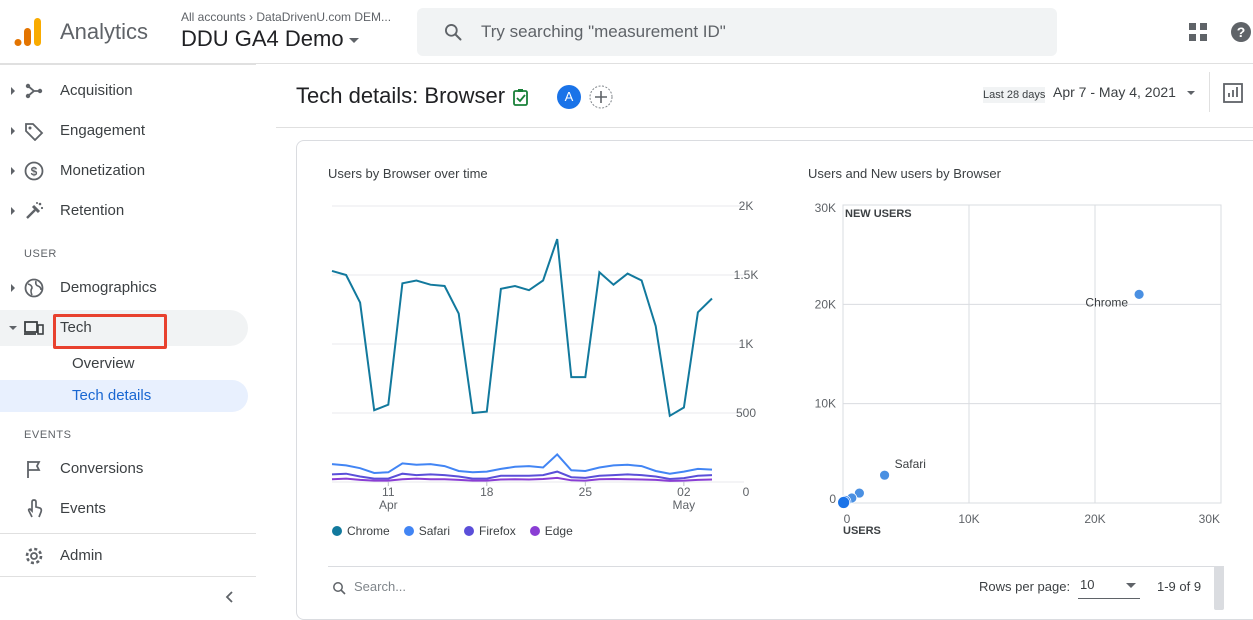  I want to click on rows-per-page-label: Rows per page:, so click(1025, 586).